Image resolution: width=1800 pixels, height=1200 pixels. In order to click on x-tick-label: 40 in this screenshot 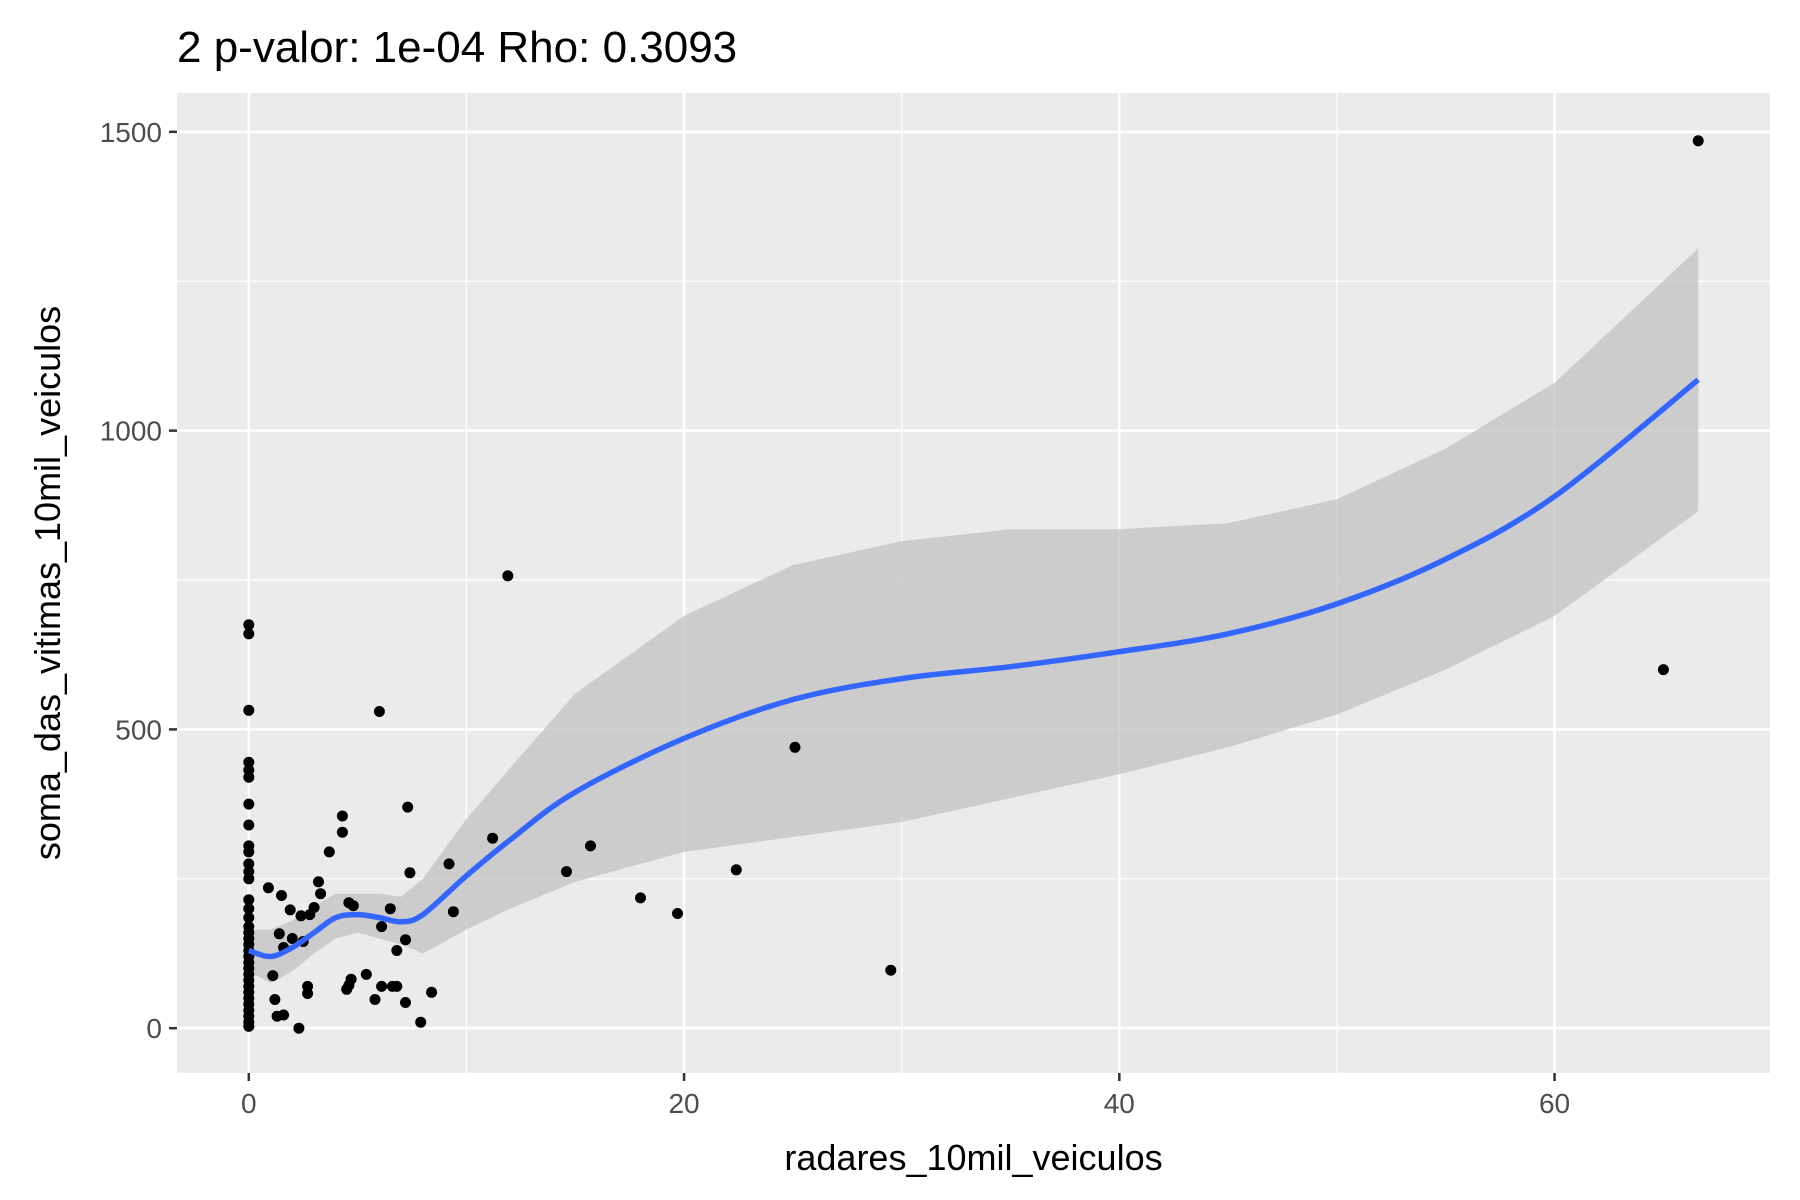, I will do `click(1119, 1103)`.